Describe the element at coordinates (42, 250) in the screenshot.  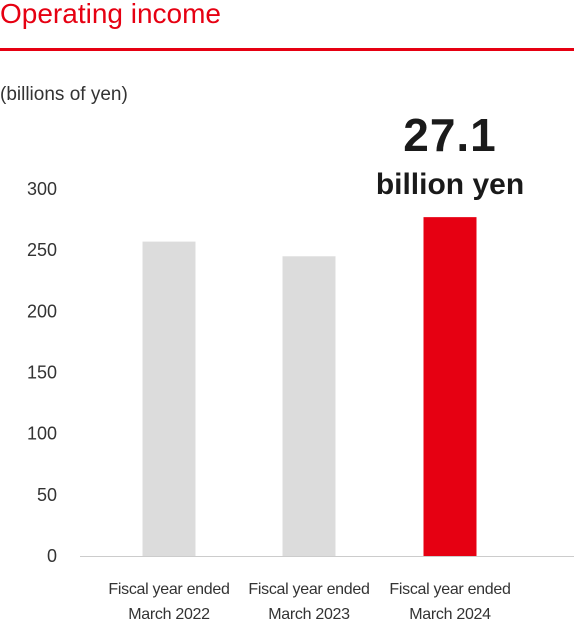
I see `y-tick-label: 250` at that location.